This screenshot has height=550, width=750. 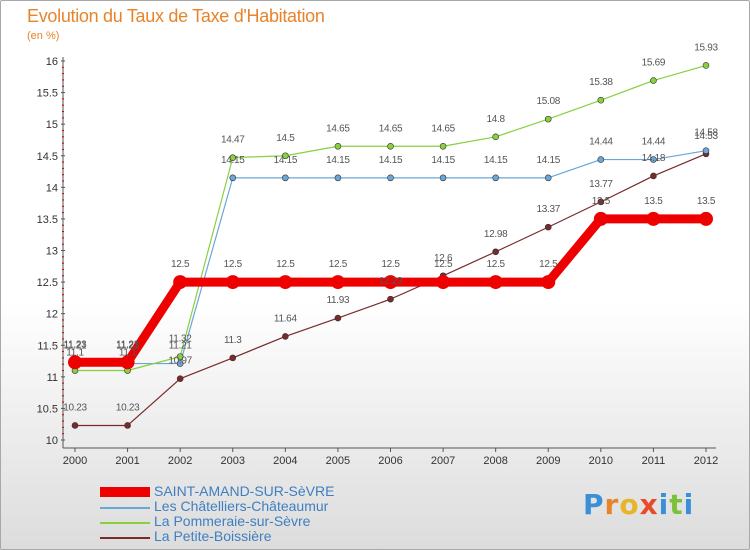 What do you see at coordinates (601, 82) in the screenshot?
I see `data-label: 15.38` at bounding box center [601, 82].